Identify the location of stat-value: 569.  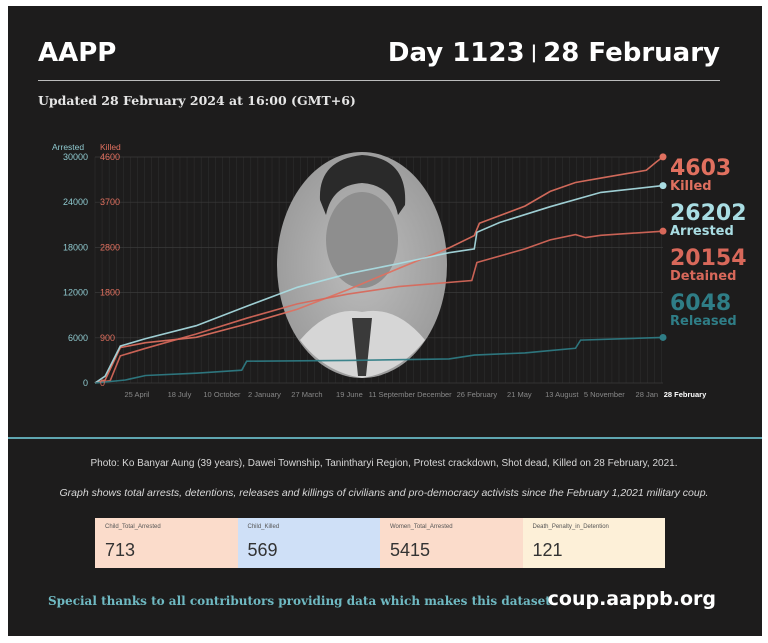
(262, 550).